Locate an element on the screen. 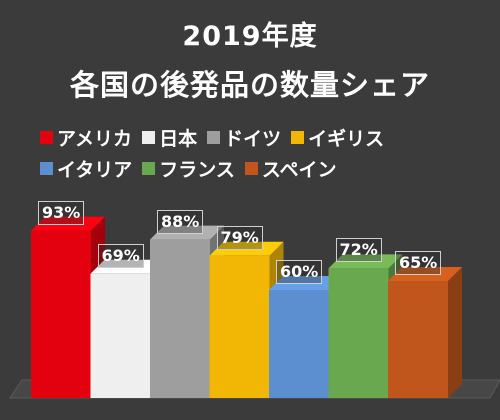 Image resolution: width=500 pixels, height=420 pixels. legend-item: スペイン is located at coordinates (290, 168).